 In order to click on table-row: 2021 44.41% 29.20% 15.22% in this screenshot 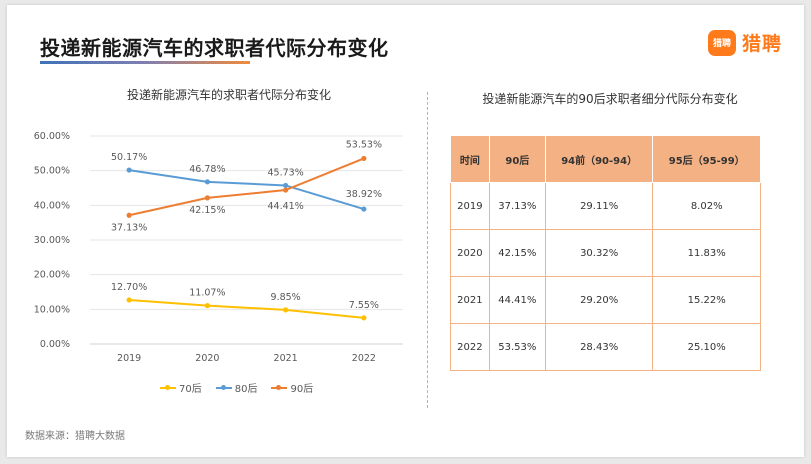, I will do `click(605, 300)`.